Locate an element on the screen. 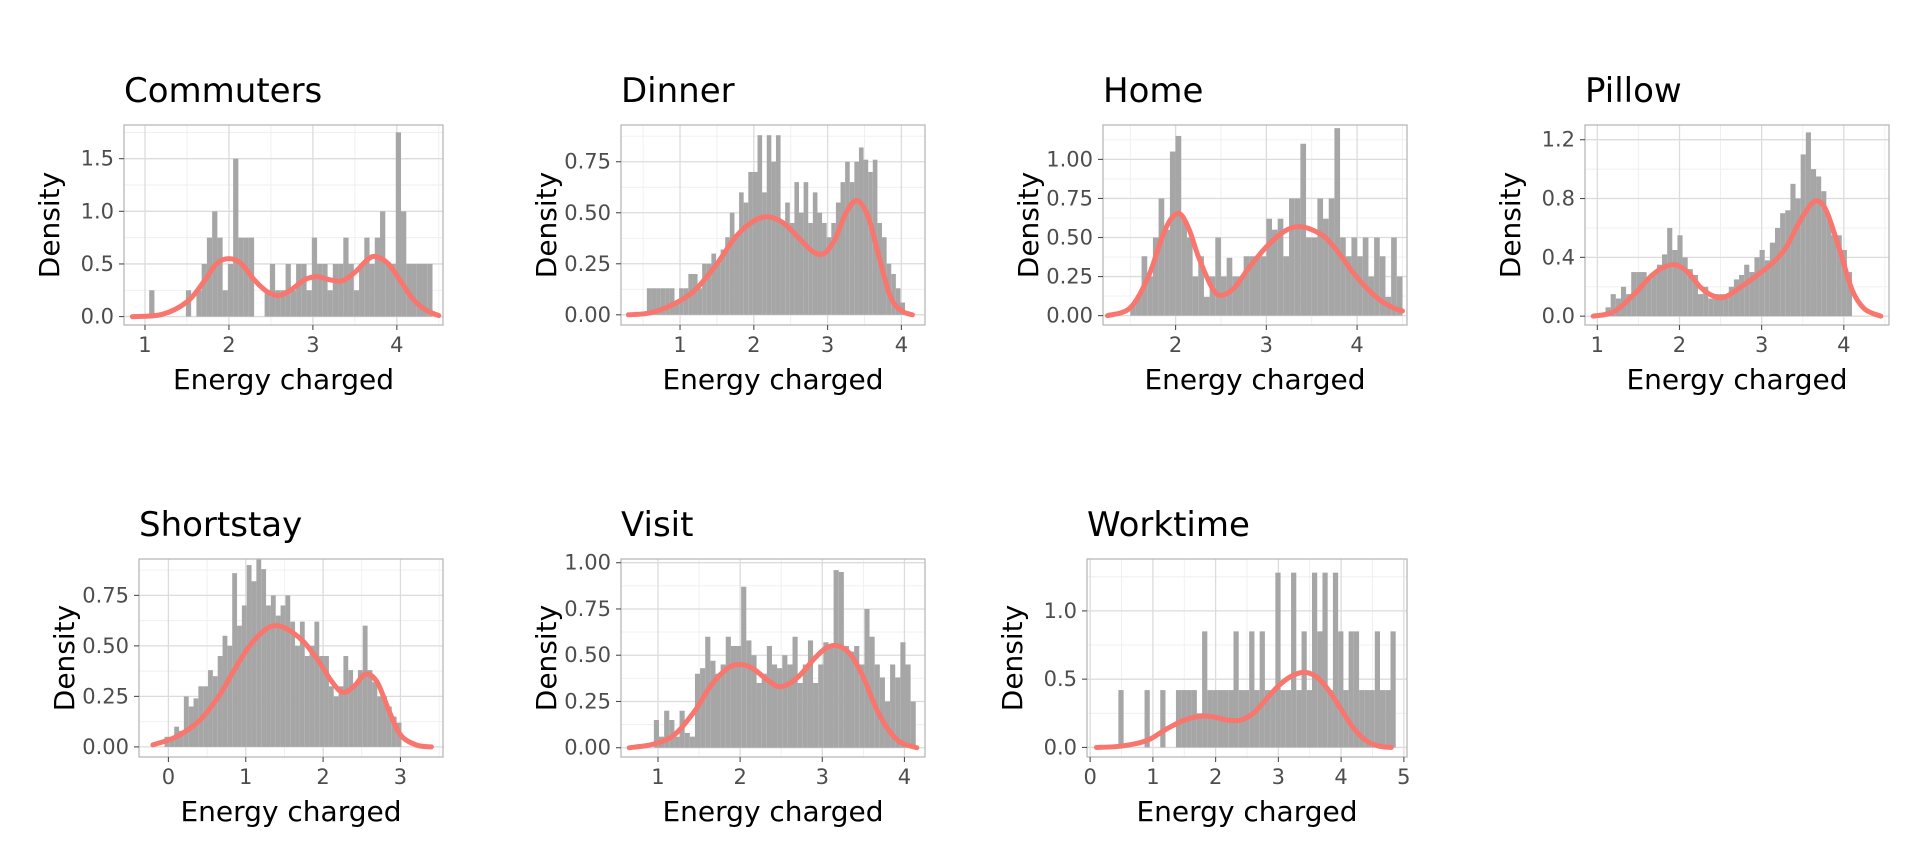 The image size is (1920, 865). x-tick-label: 0 is located at coordinates (1089, 777).